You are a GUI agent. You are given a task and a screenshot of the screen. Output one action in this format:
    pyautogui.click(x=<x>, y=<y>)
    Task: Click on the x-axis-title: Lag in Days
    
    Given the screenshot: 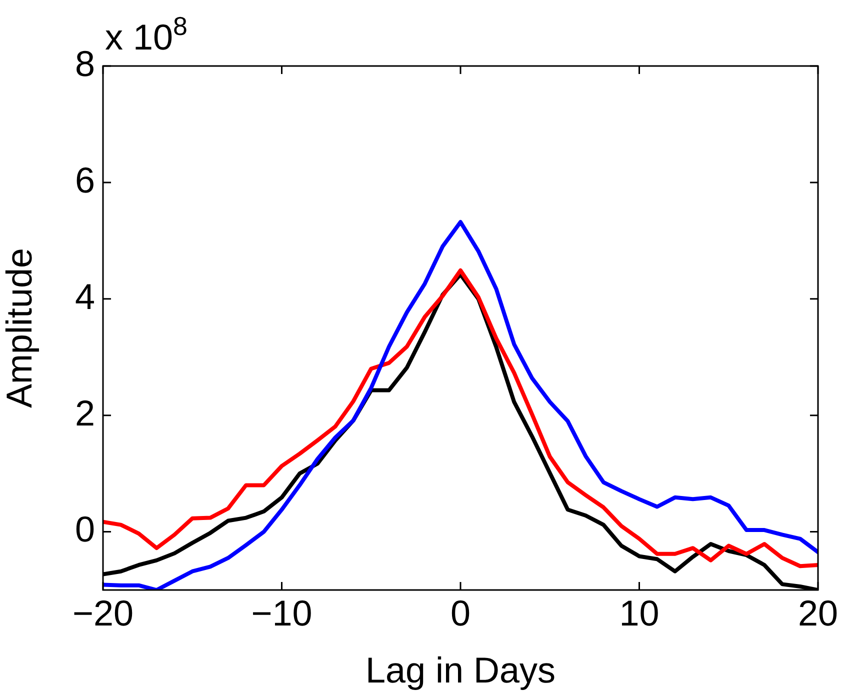 What is the action you would take?
    pyautogui.click(x=460, y=669)
    